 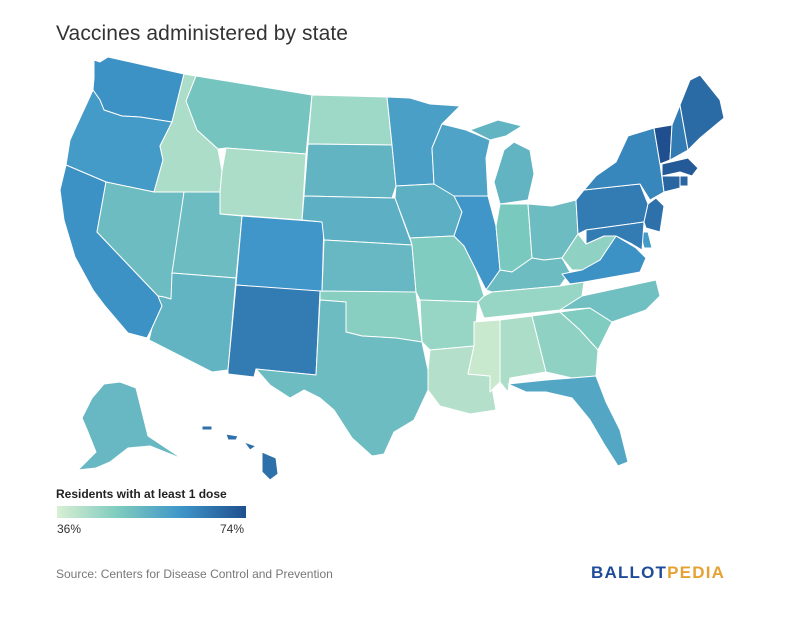 What do you see at coordinates (449, 325) in the screenshot?
I see `state-arkansas` at bounding box center [449, 325].